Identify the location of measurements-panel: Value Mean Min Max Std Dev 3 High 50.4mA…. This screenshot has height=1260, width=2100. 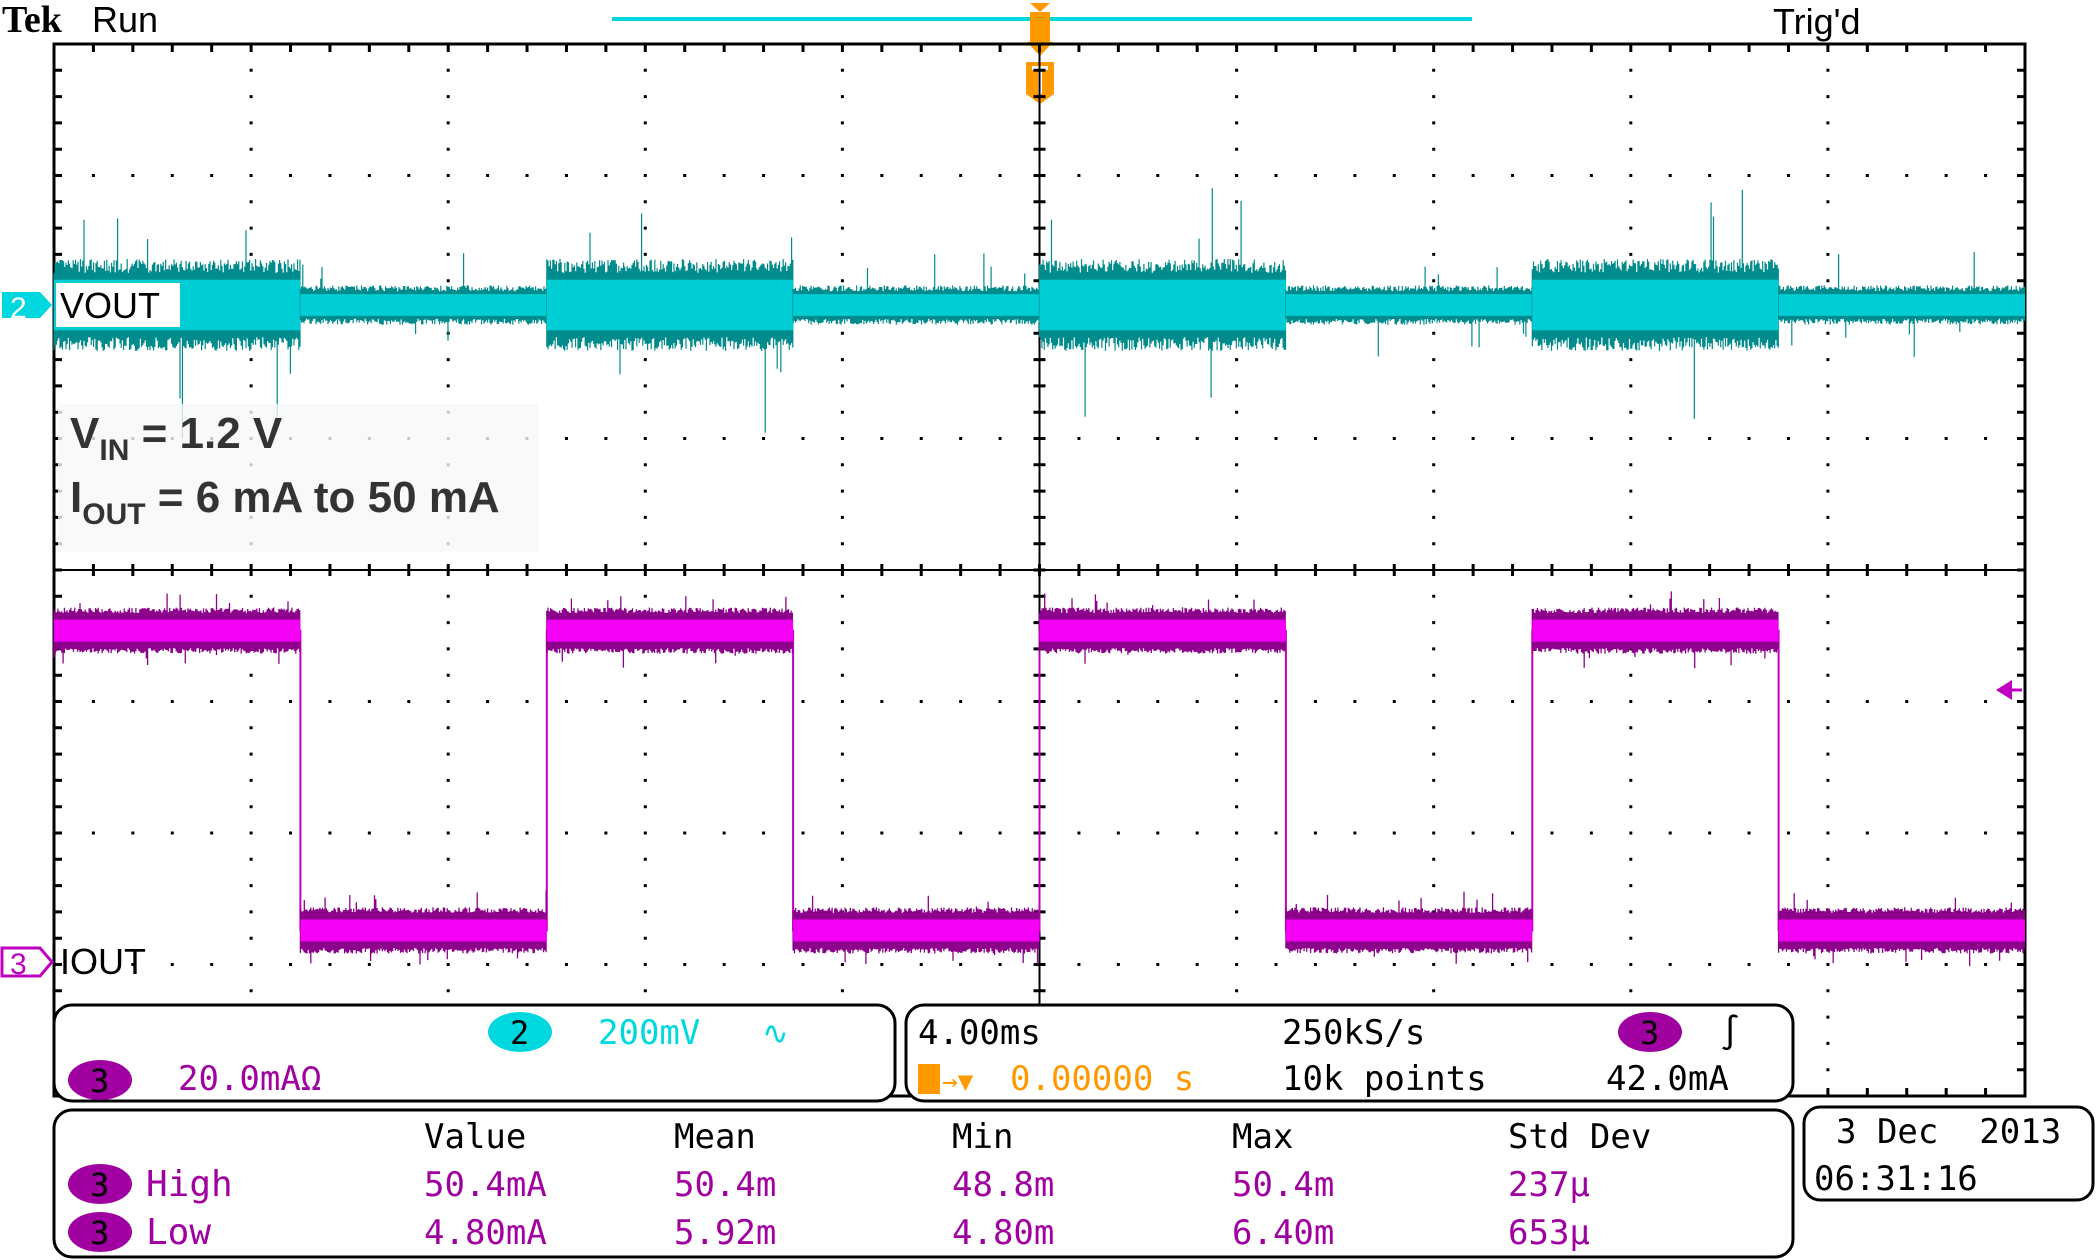
(923, 1183).